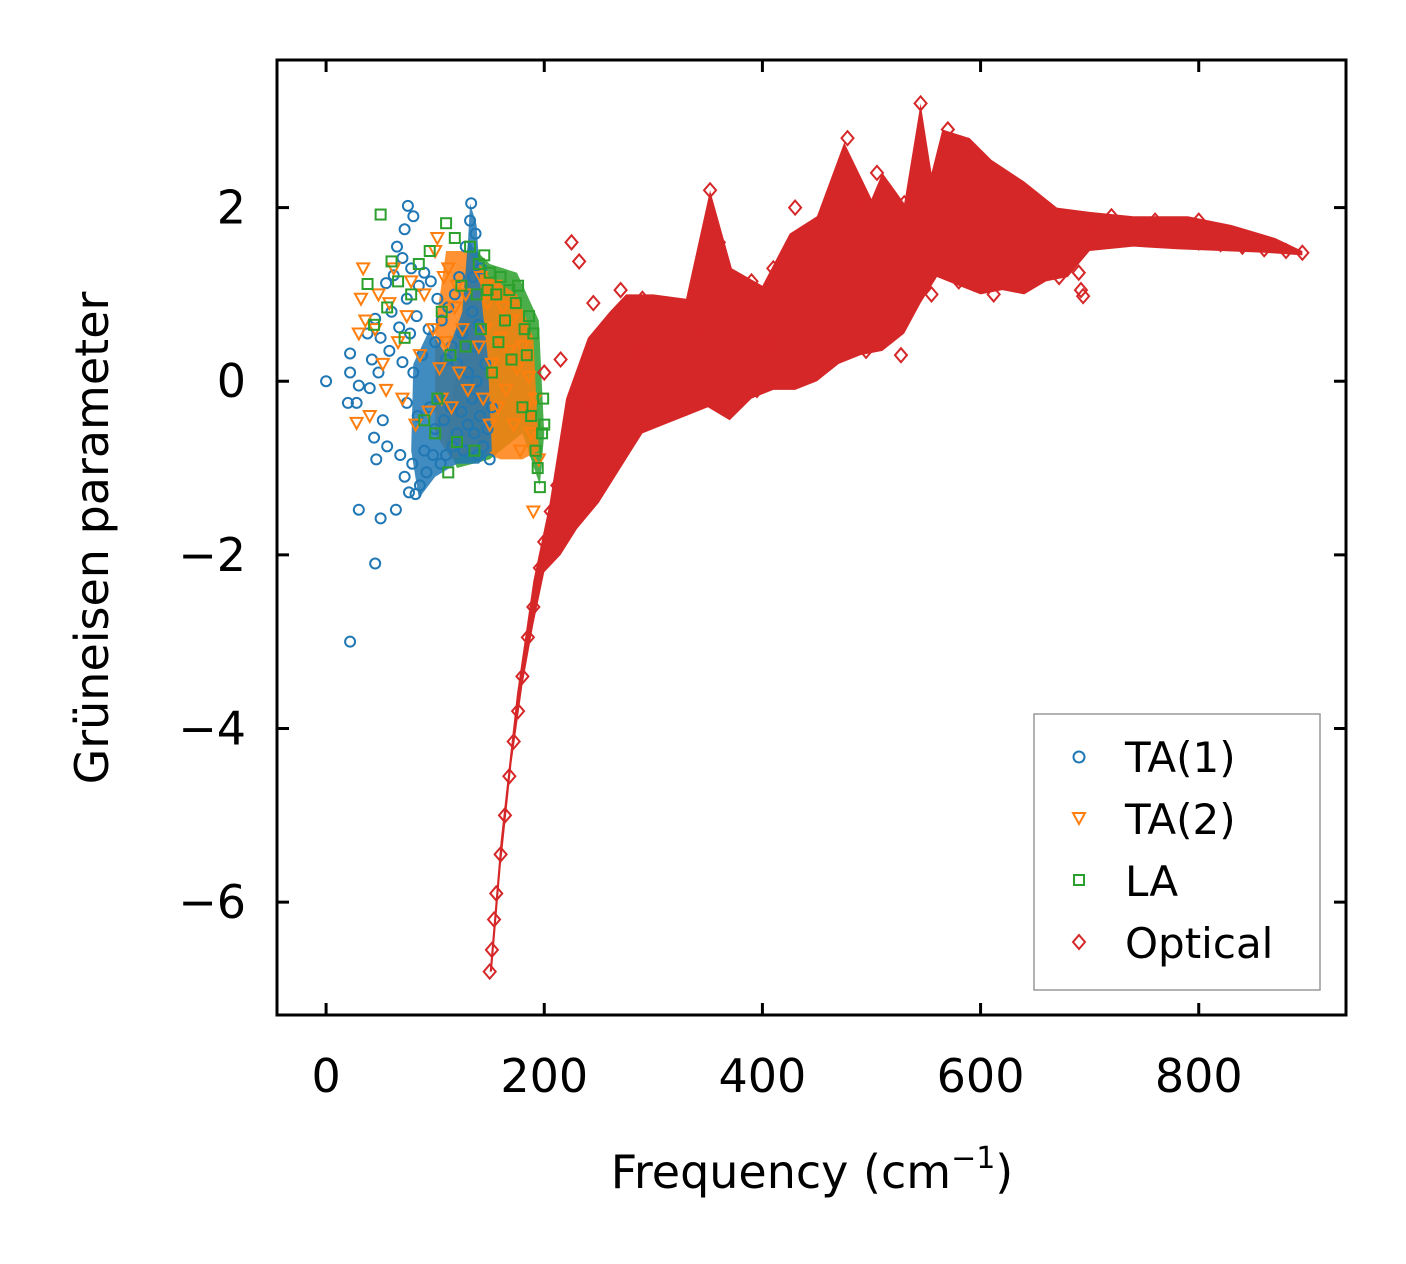 The height and width of the screenshot is (1264, 1406). What do you see at coordinates (325, 1076) in the screenshot?
I see `x-tick-label: 0` at bounding box center [325, 1076].